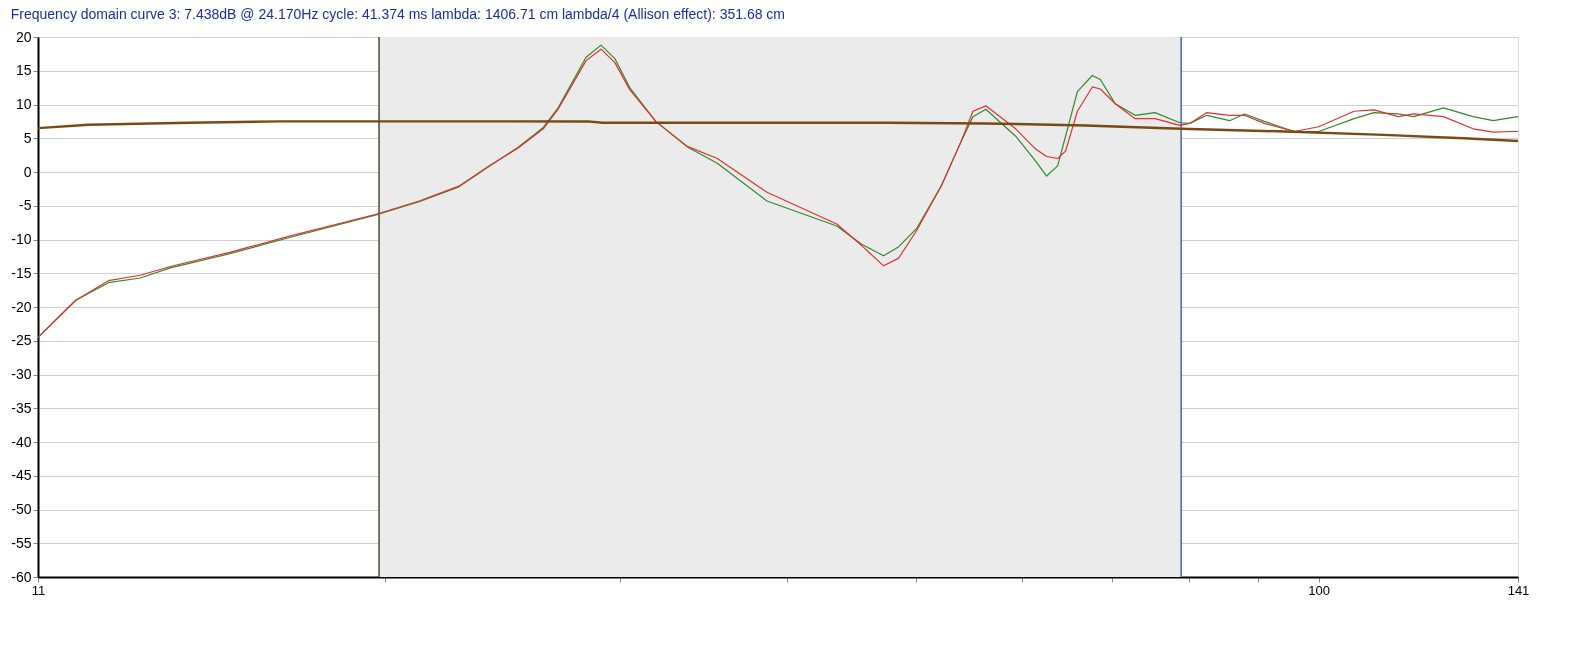  Describe the element at coordinates (23, 36) in the screenshot. I see `y-tick-label: 20` at that location.